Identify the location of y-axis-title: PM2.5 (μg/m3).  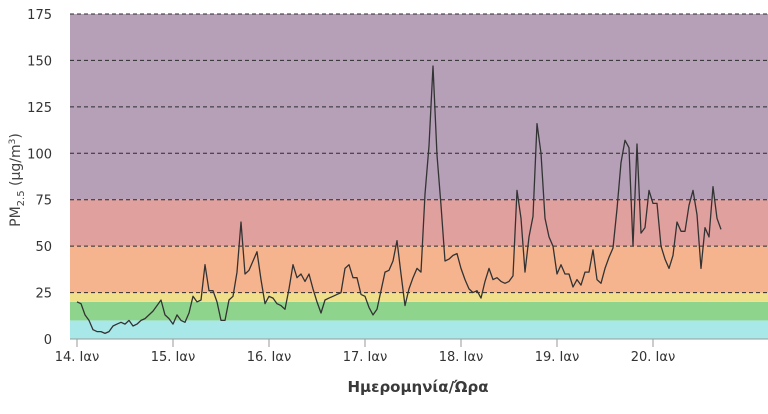
(17, 180).